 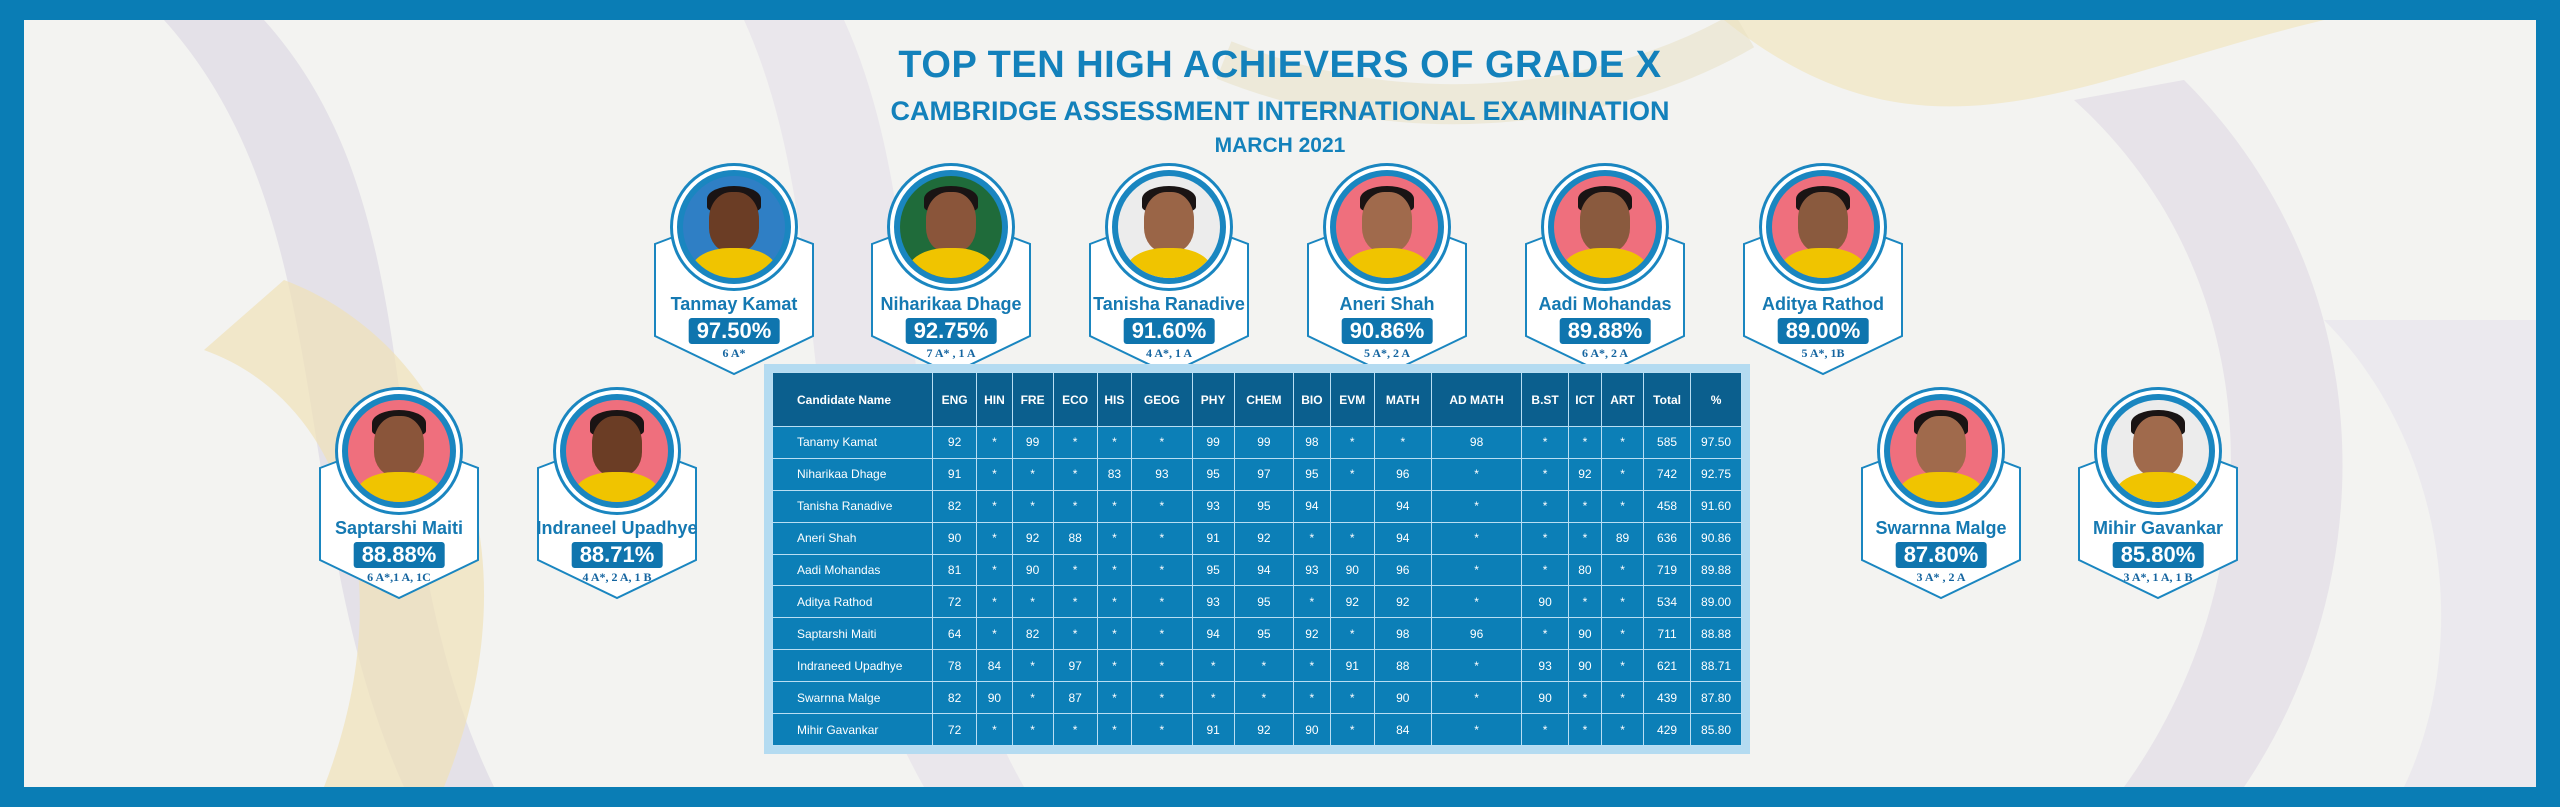 I want to click on score-cell, so click(x=1352, y=506).